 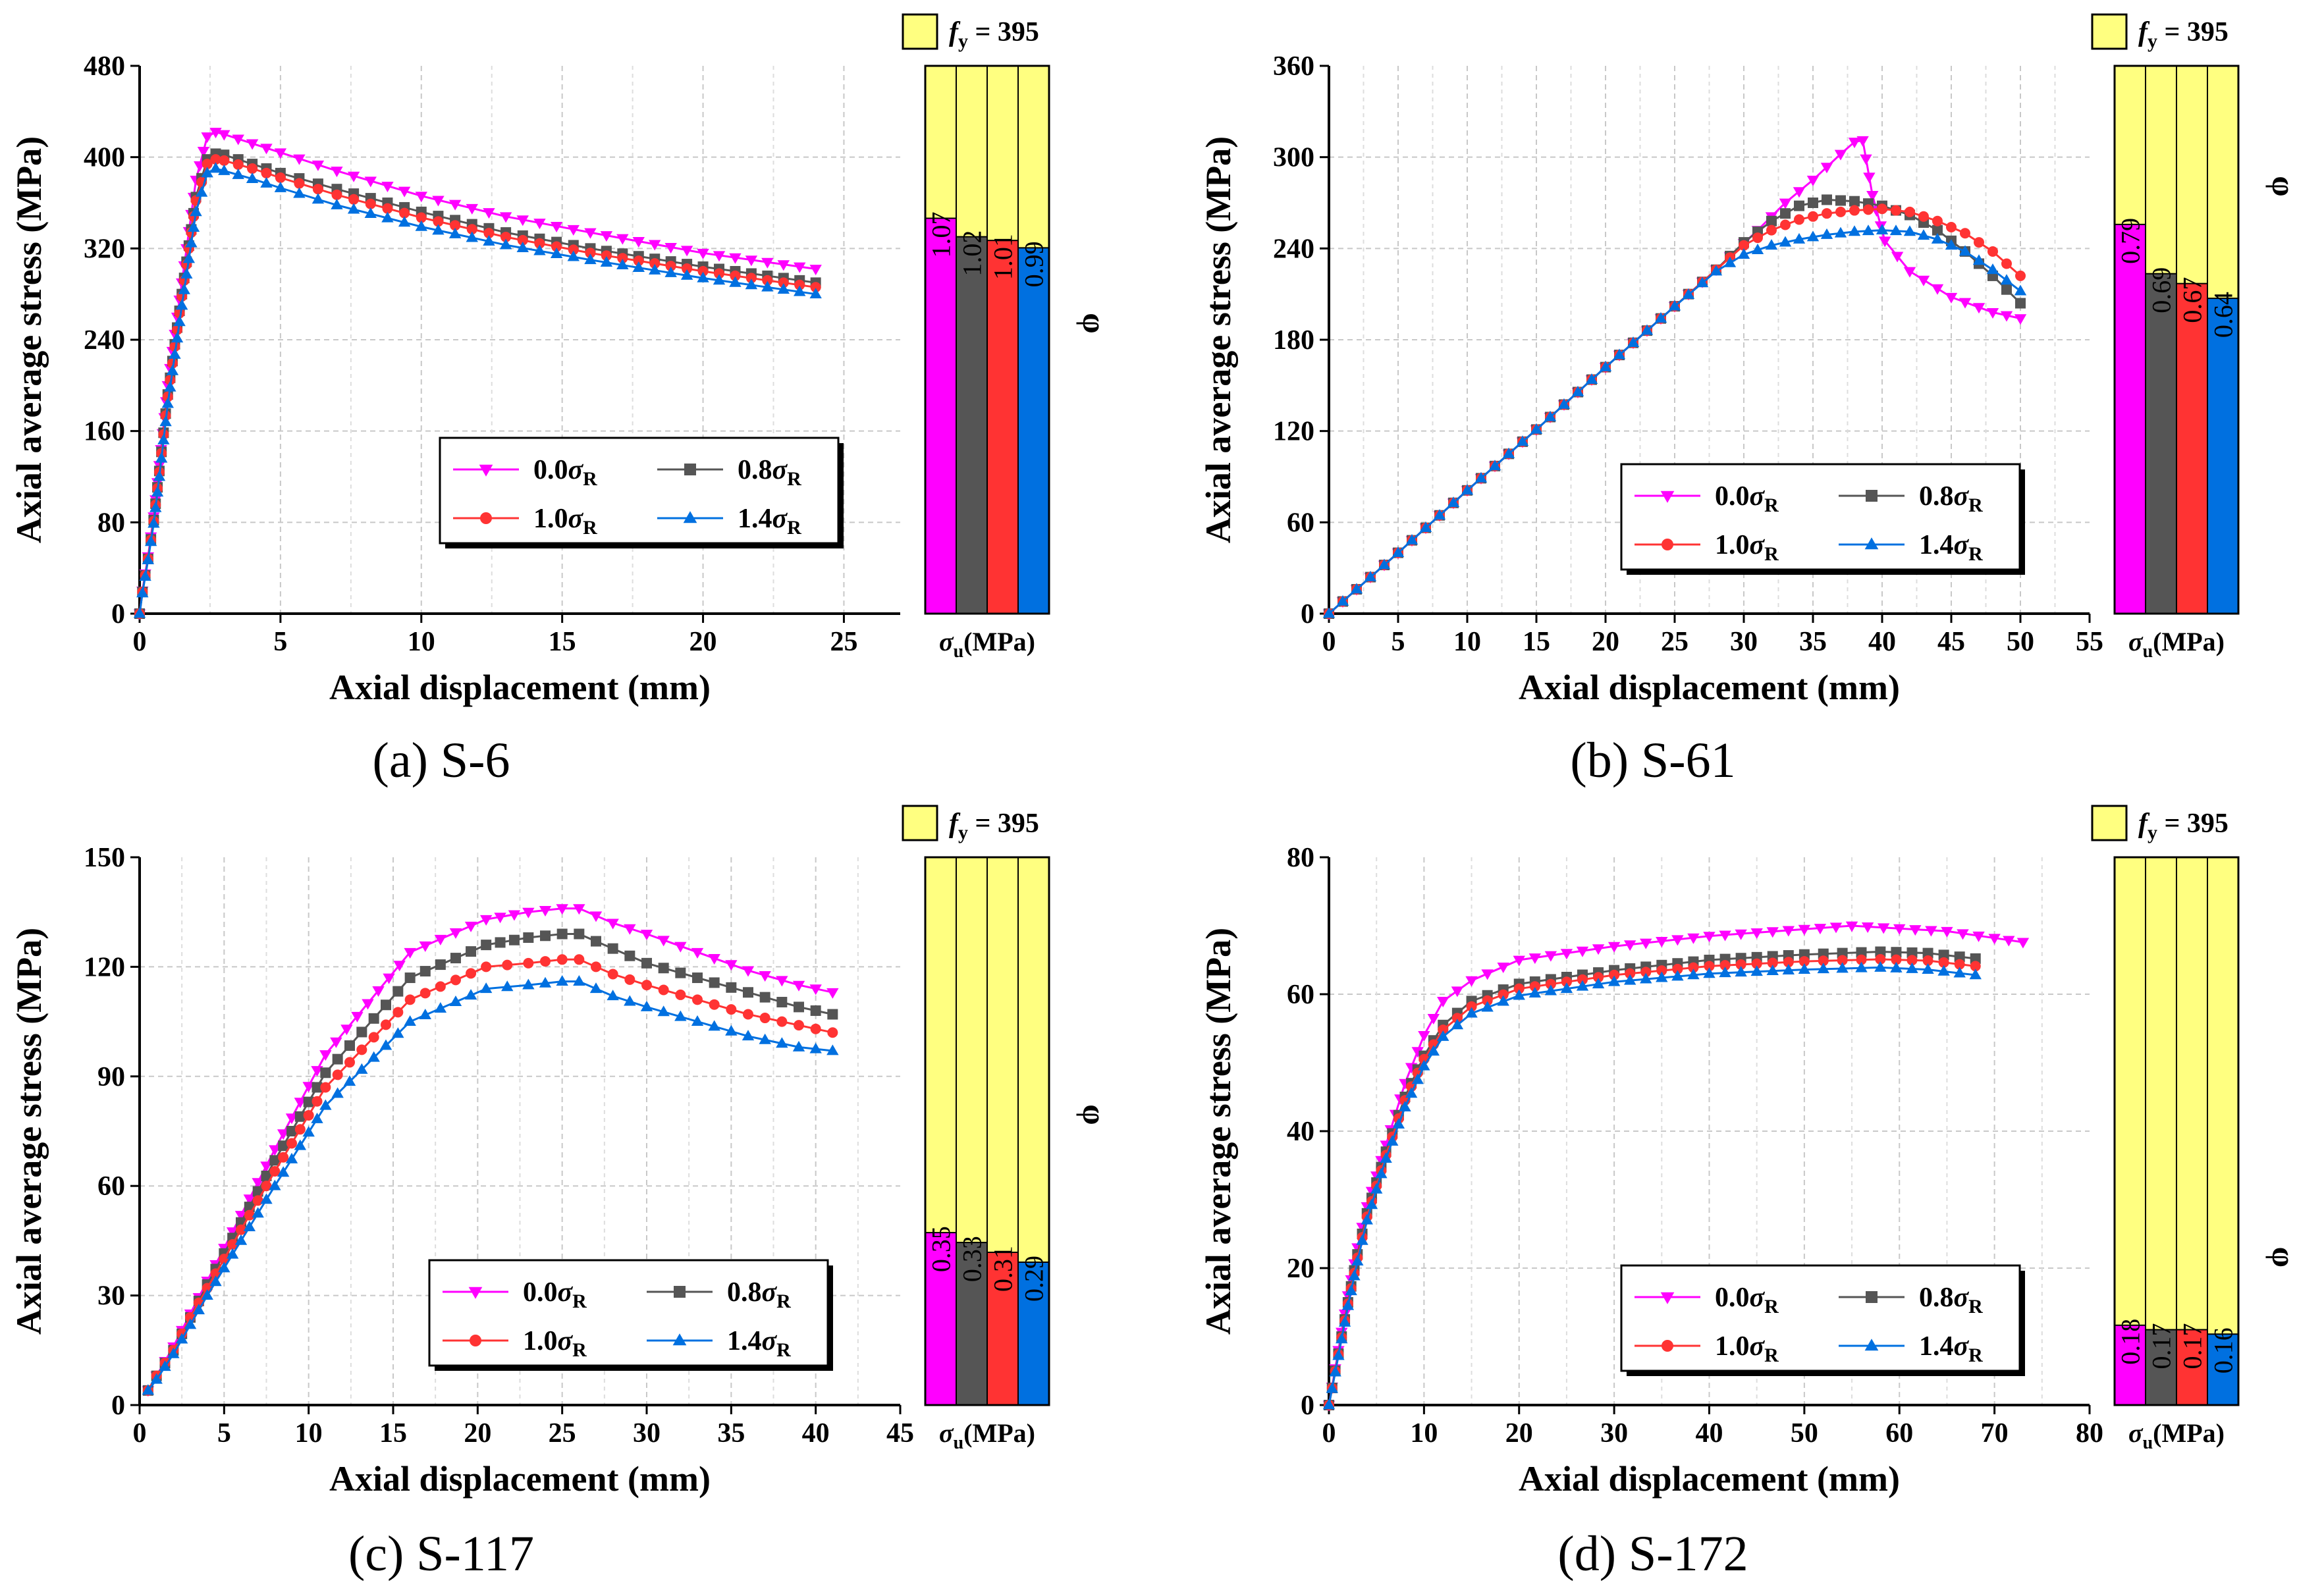 I want to click on x-tick-label: 30, so click(x=1744, y=642).